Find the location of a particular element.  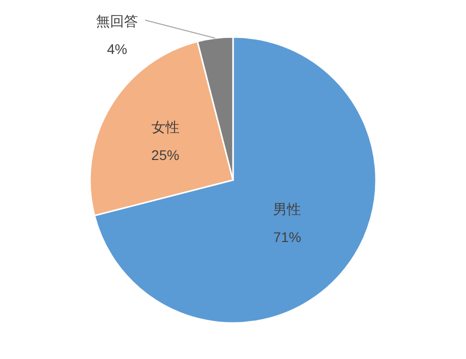

slice-label: 無回答 is located at coordinates (117, 21).